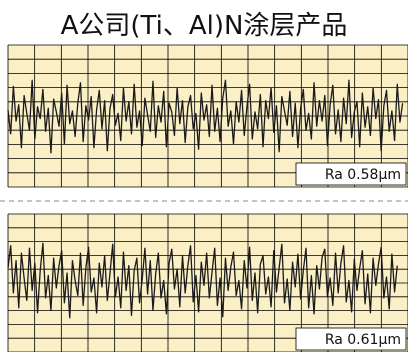 The width and height of the screenshot is (408, 352). What do you see at coordinates (204, 26) in the screenshot?
I see `chart-title: A公司(Ti、Al)N涂层产品` at bounding box center [204, 26].